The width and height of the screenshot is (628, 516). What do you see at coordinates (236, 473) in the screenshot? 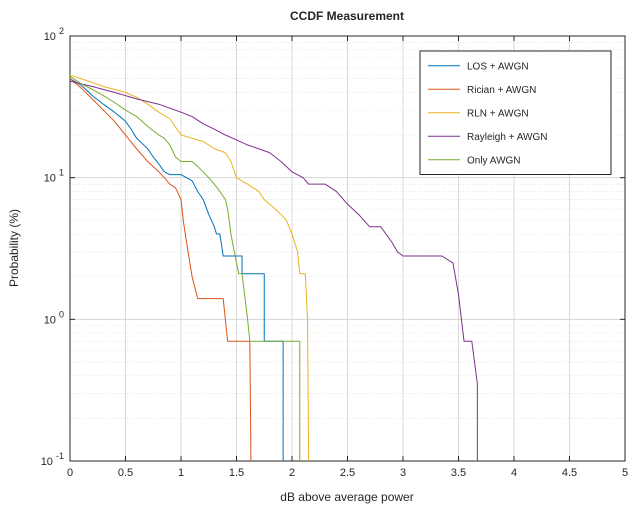
I see `x-tick-label: 1.5` at bounding box center [236, 473].